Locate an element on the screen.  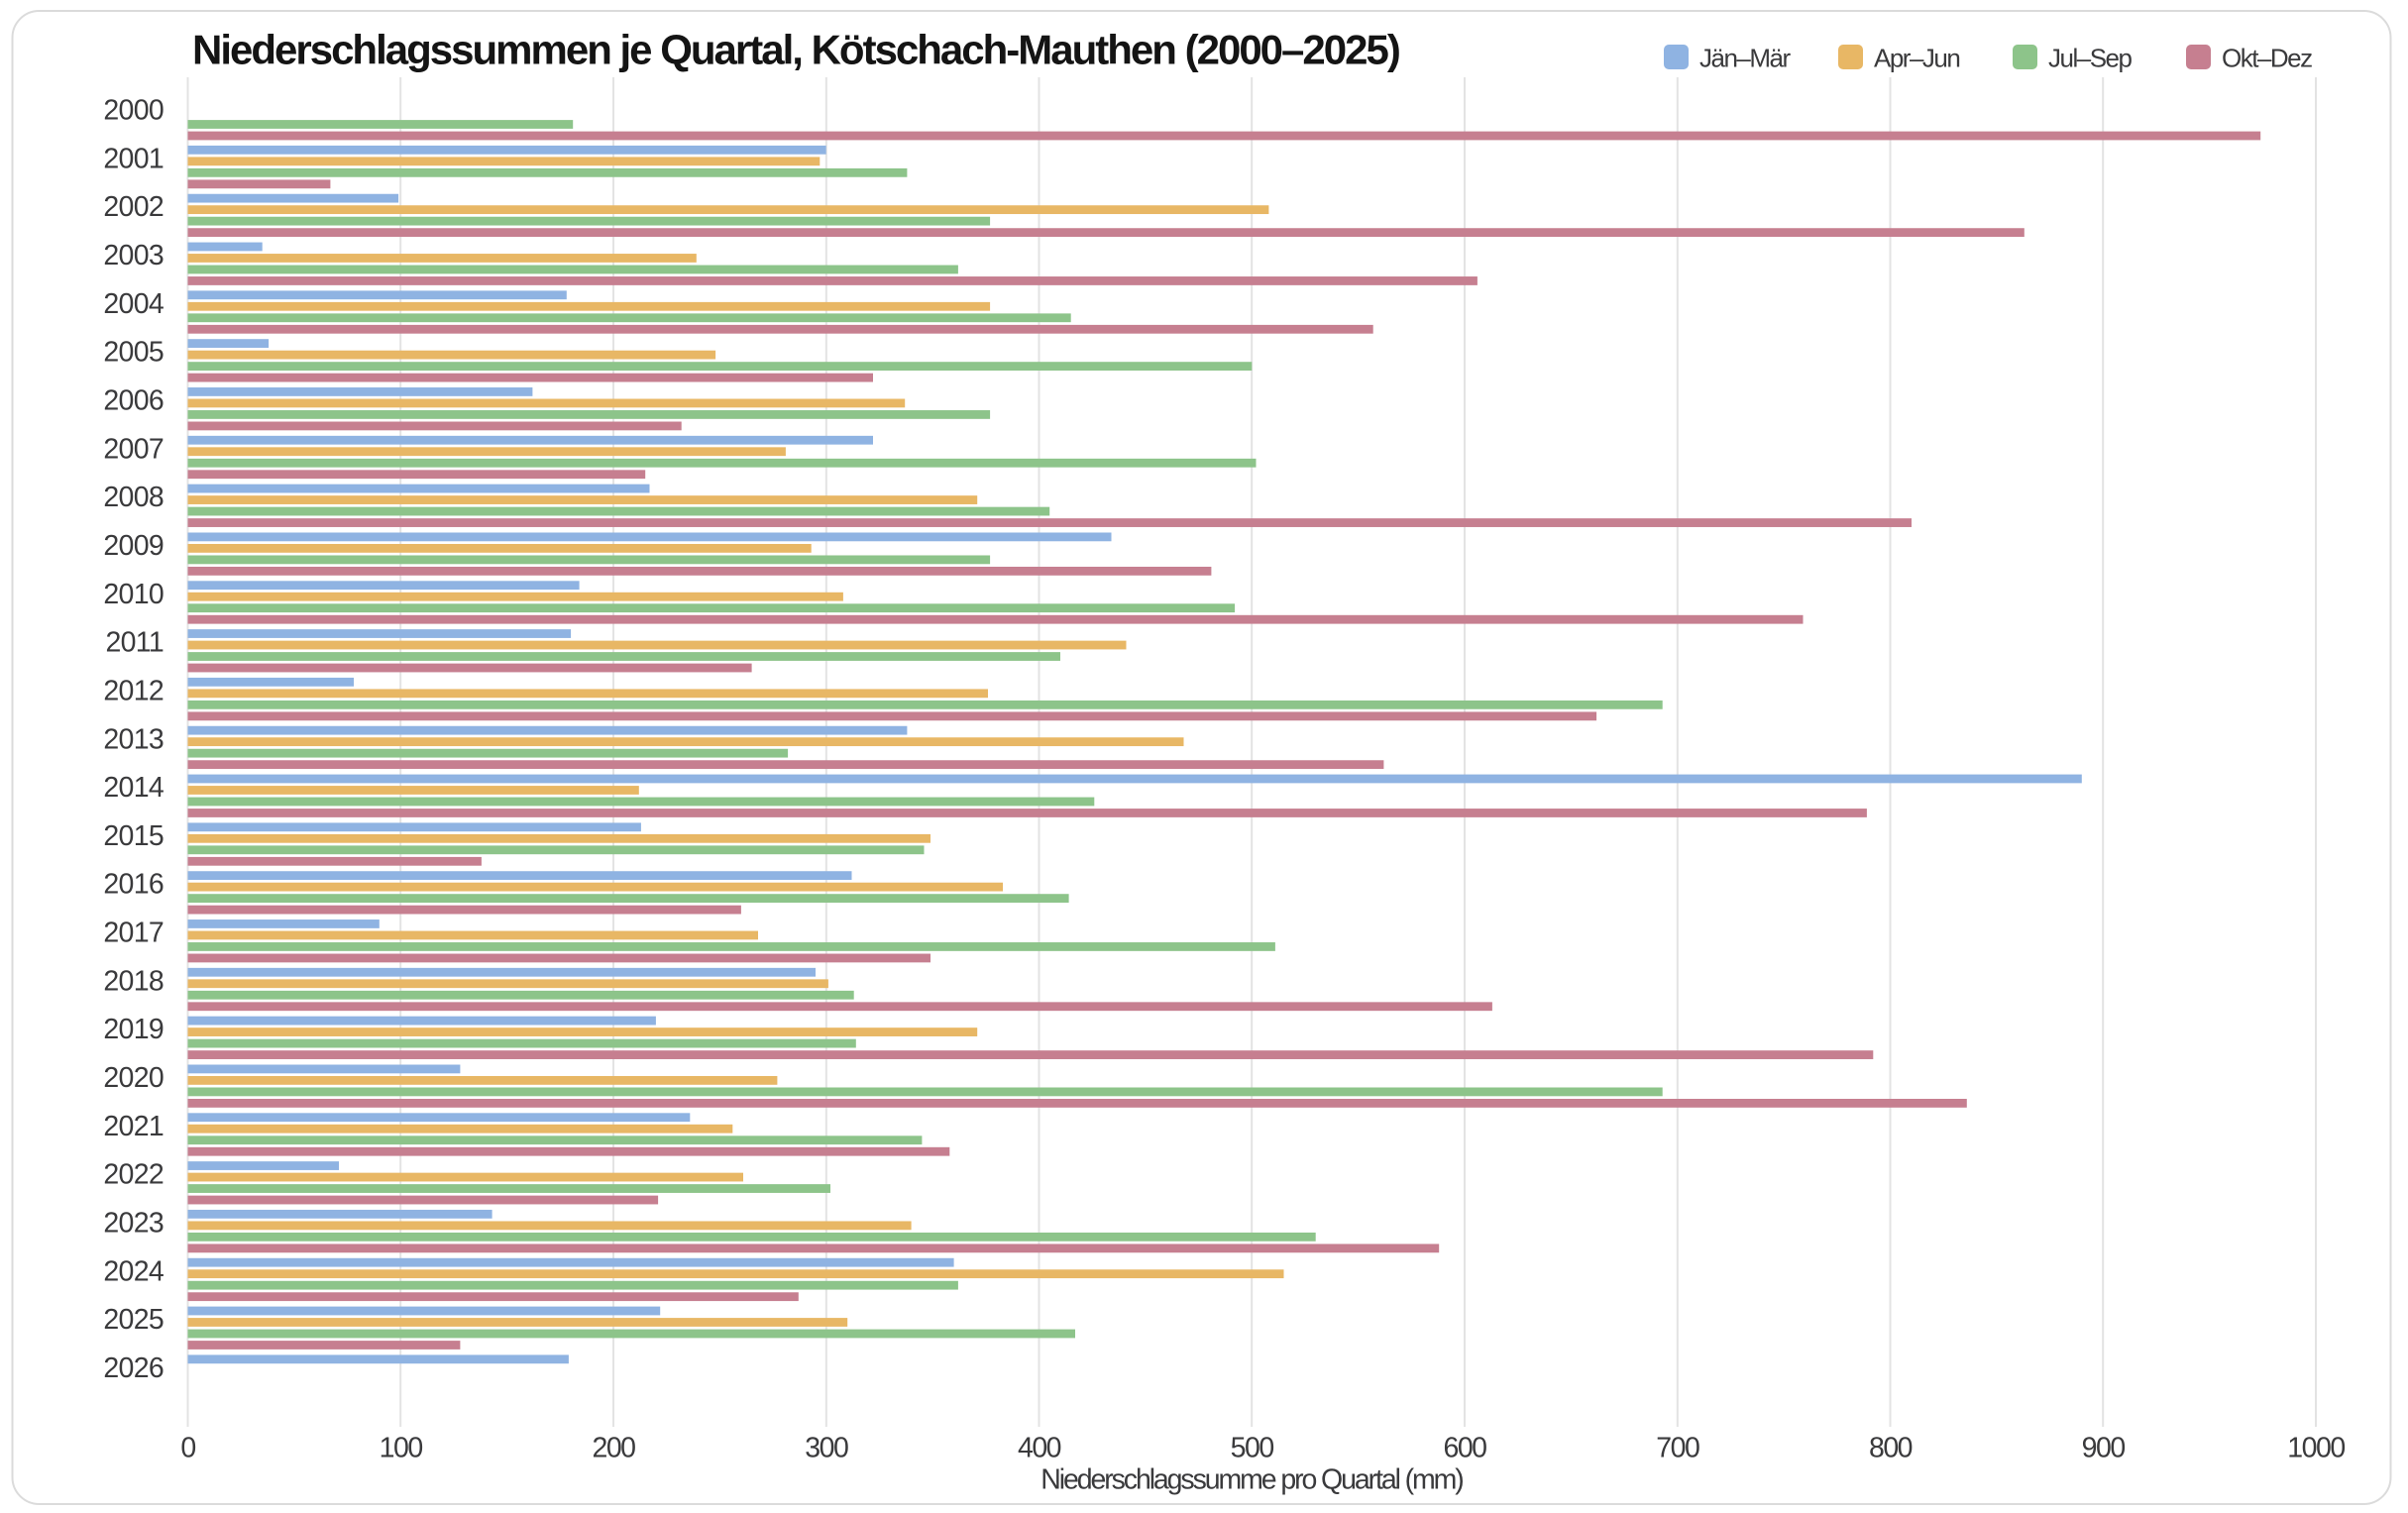
svg-text: 2020 is located at coordinates (133, 1078).